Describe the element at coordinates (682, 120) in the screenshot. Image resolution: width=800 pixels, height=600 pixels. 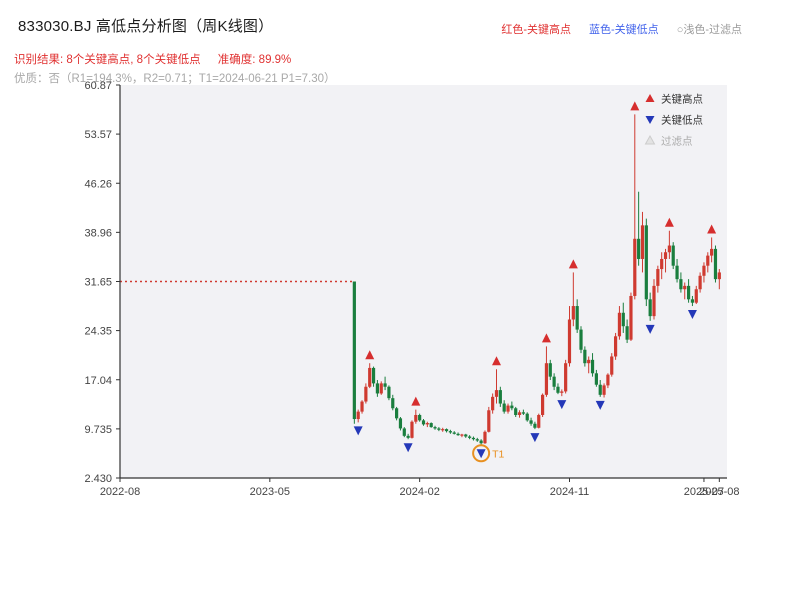
I see `legend-label: 关键低点` at that location.